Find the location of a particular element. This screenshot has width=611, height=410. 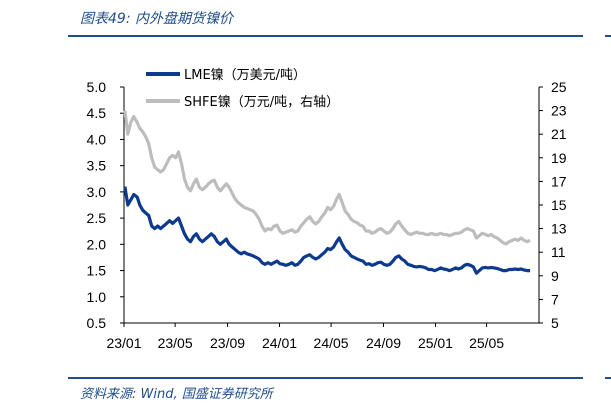

x-tick-label: 24/01 is located at coordinates (279, 343).